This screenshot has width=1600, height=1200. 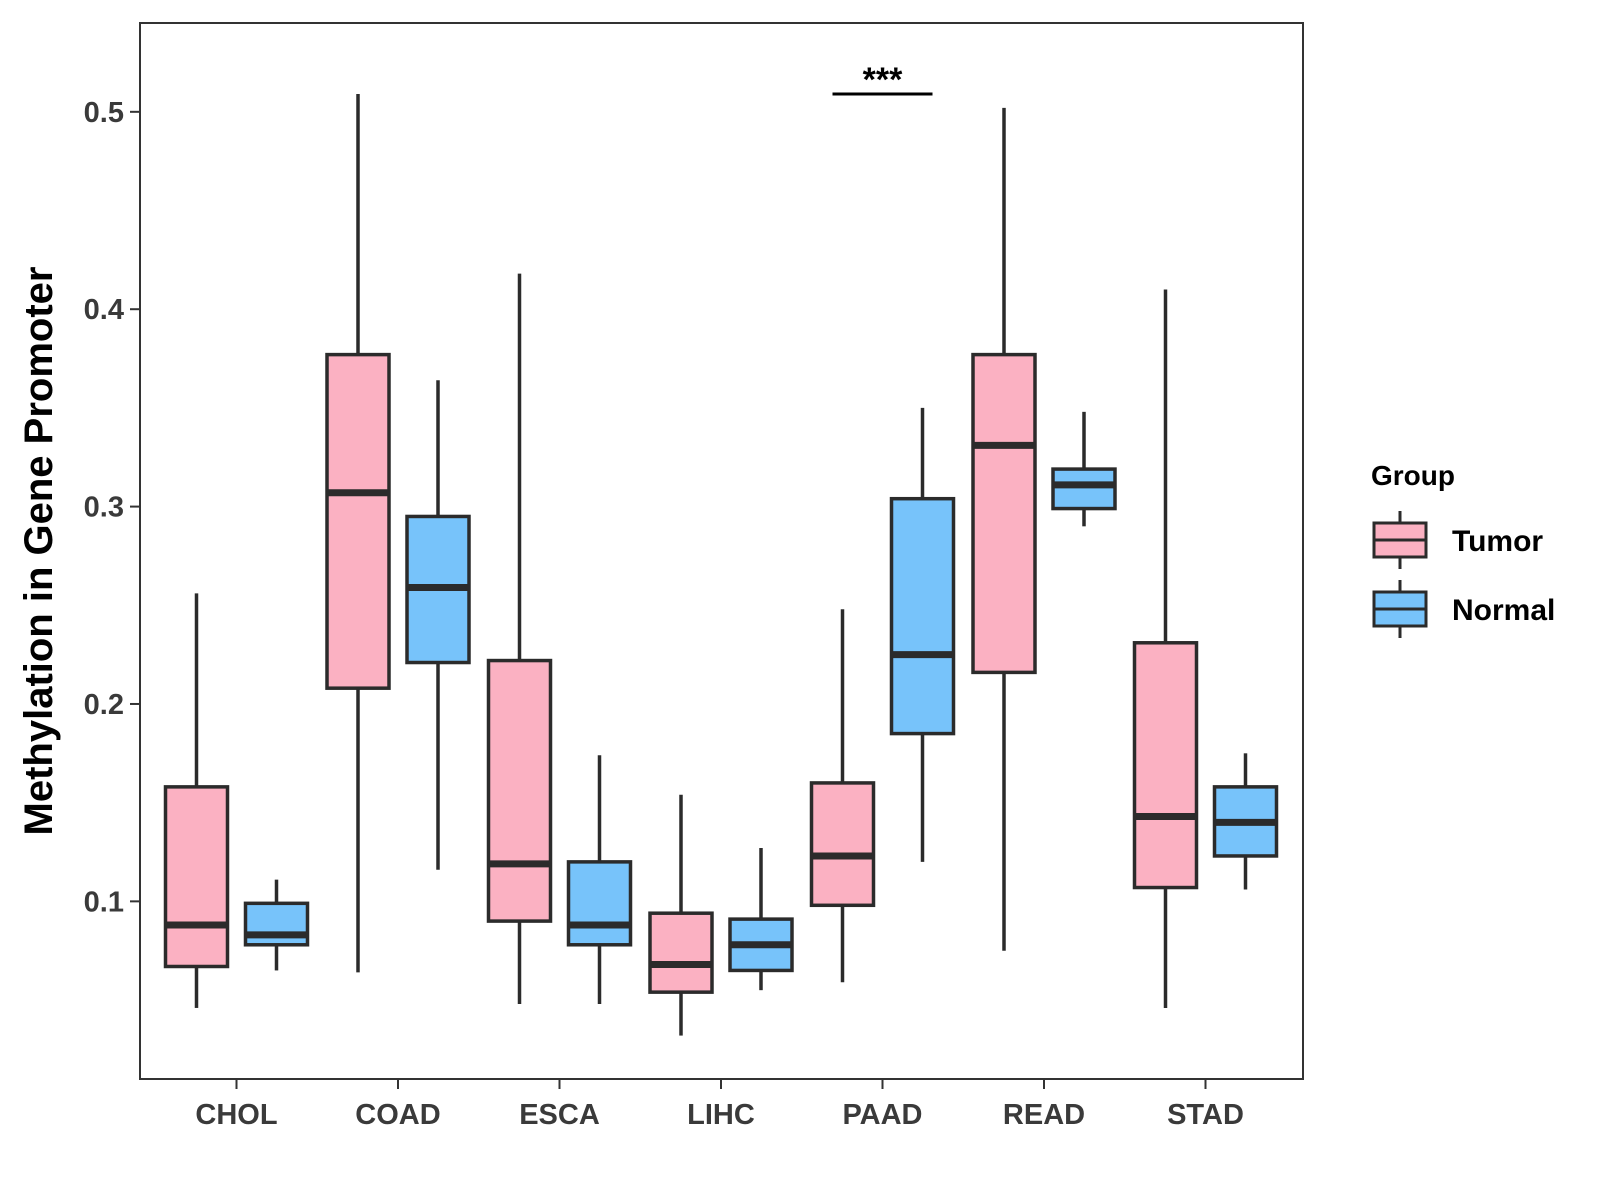 I want to click on legend-label-normal: Normal, so click(x=1503, y=610).